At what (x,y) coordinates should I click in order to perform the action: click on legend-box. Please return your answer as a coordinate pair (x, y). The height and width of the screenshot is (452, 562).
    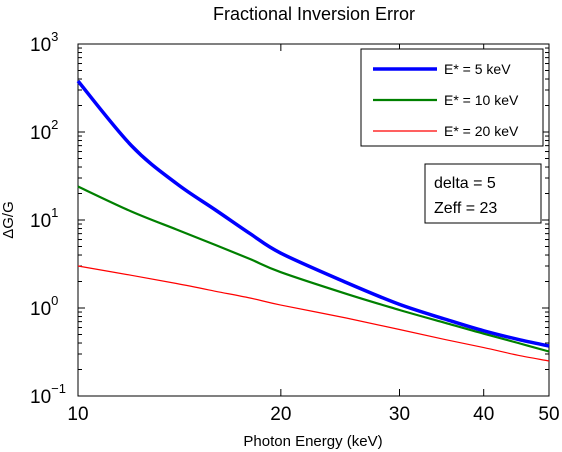
    Looking at the image, I should click on (452, 97).